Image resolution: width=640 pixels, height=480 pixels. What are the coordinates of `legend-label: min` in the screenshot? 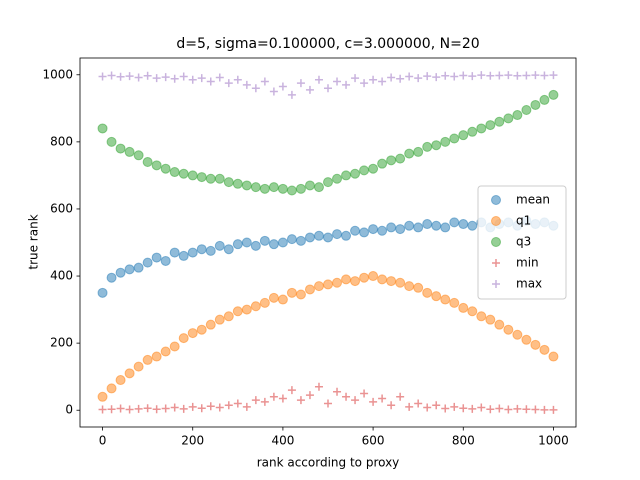 It's located at (527, 263).